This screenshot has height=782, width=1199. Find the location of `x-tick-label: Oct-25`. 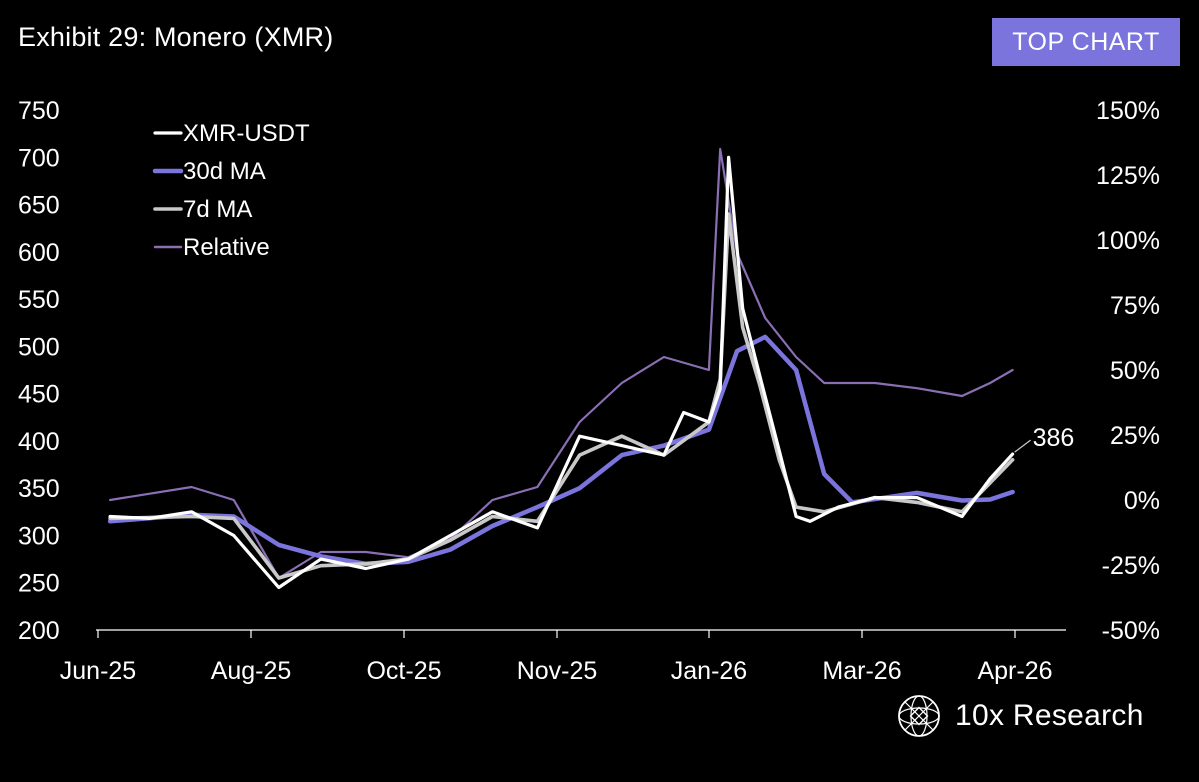

x-tick-label: Oct-25 is located at coordinates (403, 671).